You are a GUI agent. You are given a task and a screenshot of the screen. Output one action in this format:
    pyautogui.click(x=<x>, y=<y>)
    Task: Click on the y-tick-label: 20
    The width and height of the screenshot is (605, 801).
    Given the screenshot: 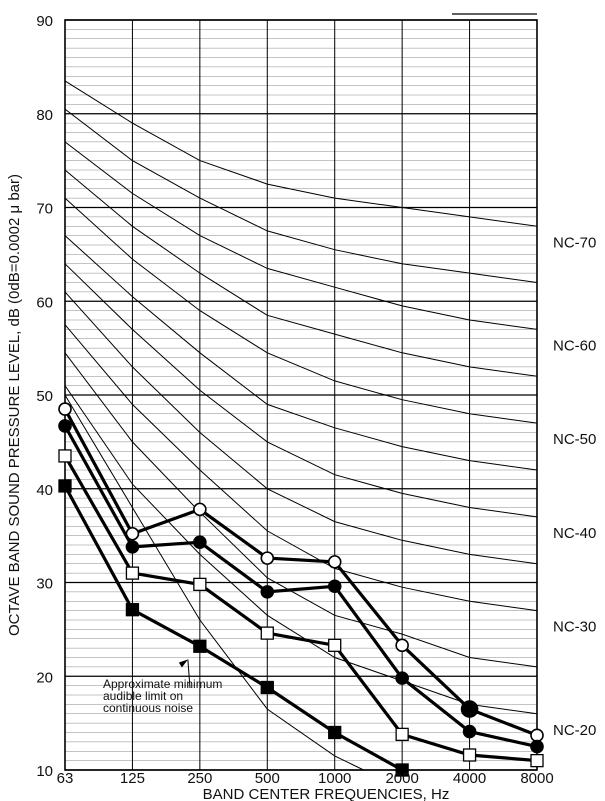 What is the action you would take?
    pyautogui.click(x=44, y=677)
    